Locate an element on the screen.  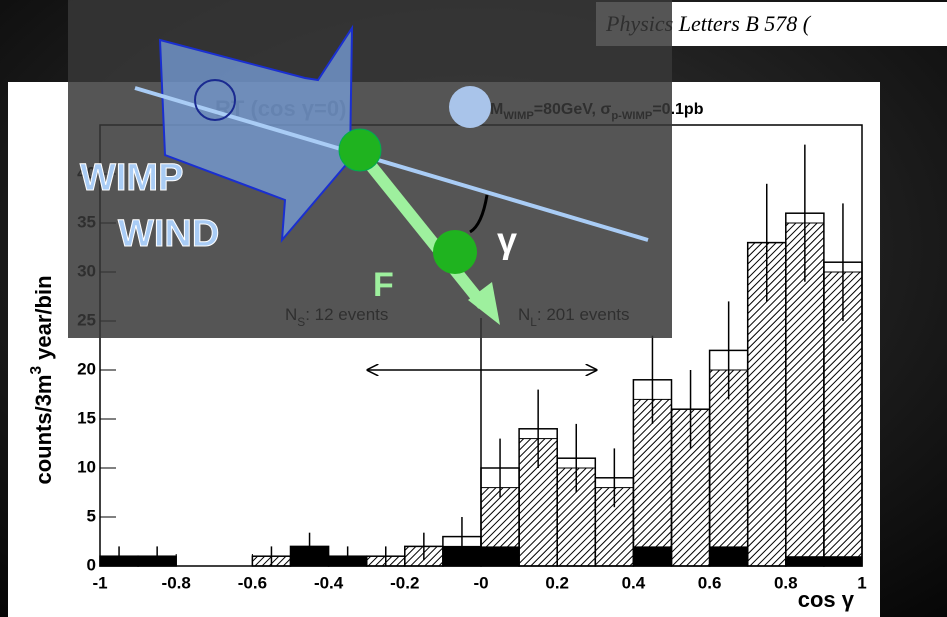
x-tick-label: -1 is located at coordinates (99, 582).